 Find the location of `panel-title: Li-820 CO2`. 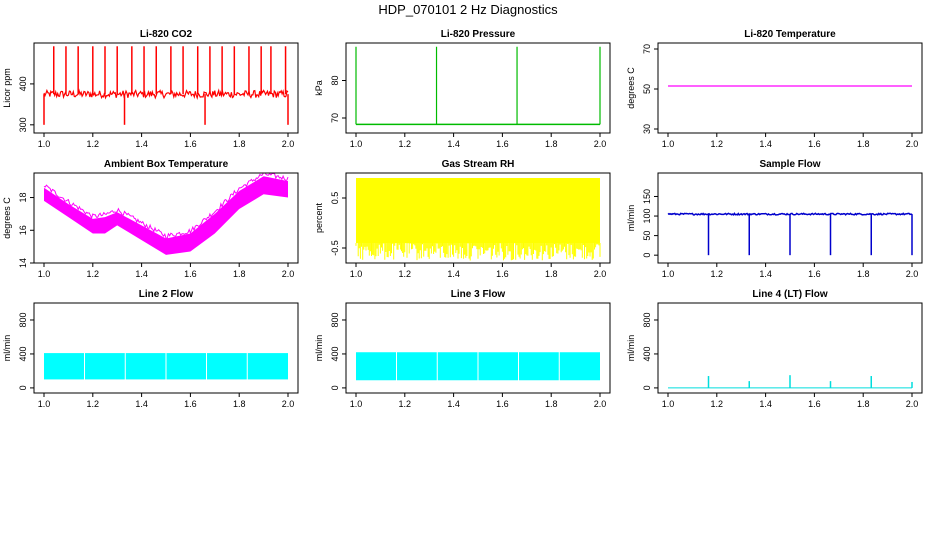

panel-title: Li-820 CO2 is located at coordinates (166, 34).